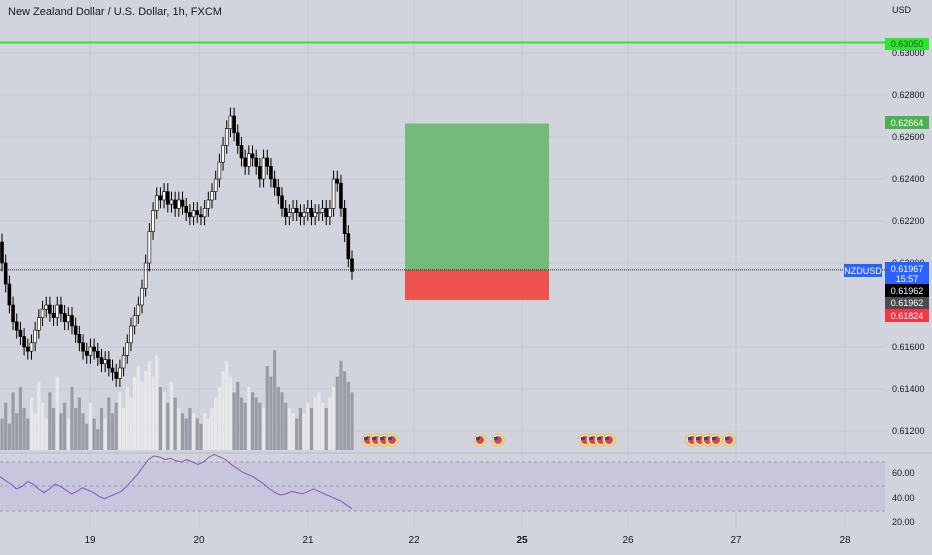 Image resolution: width=932 pixels, height=555 pixels. What do you see at coordinates (477, 284) in the screenshot?
I see `stop-zone` at bounding box center [477, 284].